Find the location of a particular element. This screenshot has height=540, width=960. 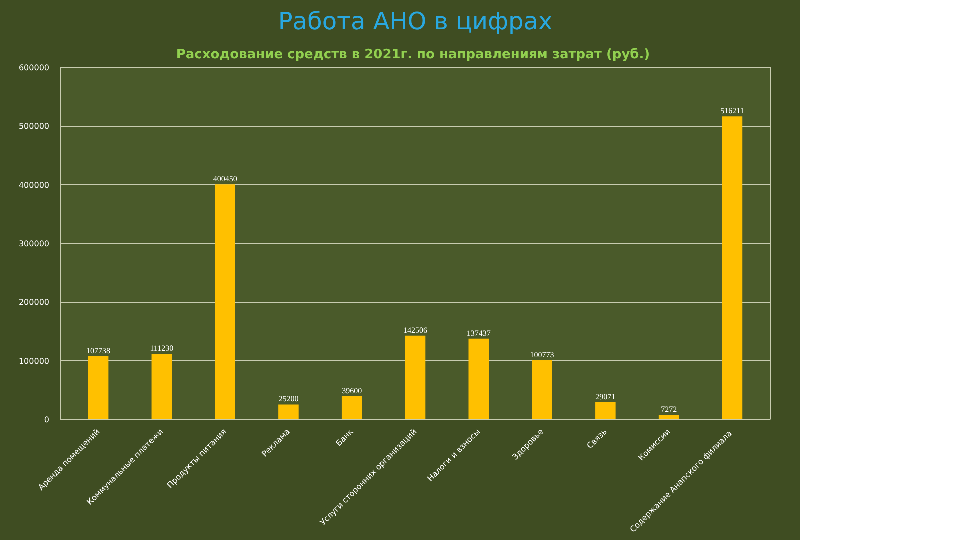

y-tick-label: 200000 is located at coordinates (34, 303).